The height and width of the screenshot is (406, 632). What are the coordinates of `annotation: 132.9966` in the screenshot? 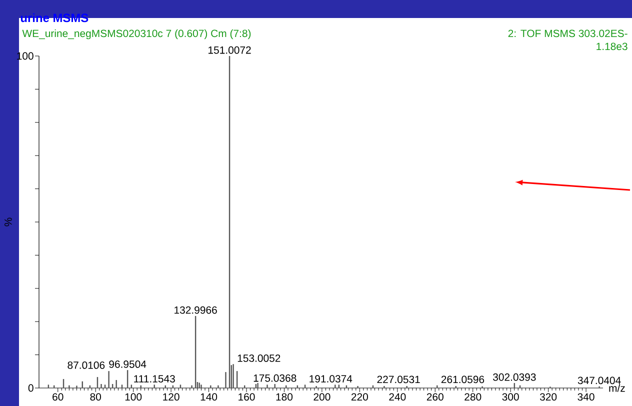 It's located at (195, 310).